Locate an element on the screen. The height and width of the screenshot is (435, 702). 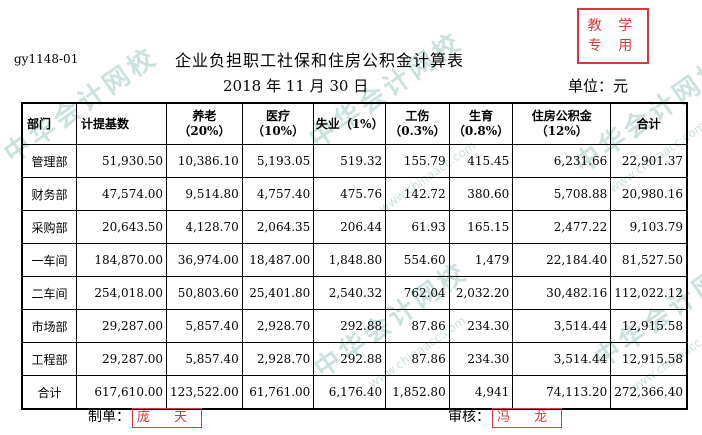
column-header: 计提基数 is located at coordinates (121, 123).